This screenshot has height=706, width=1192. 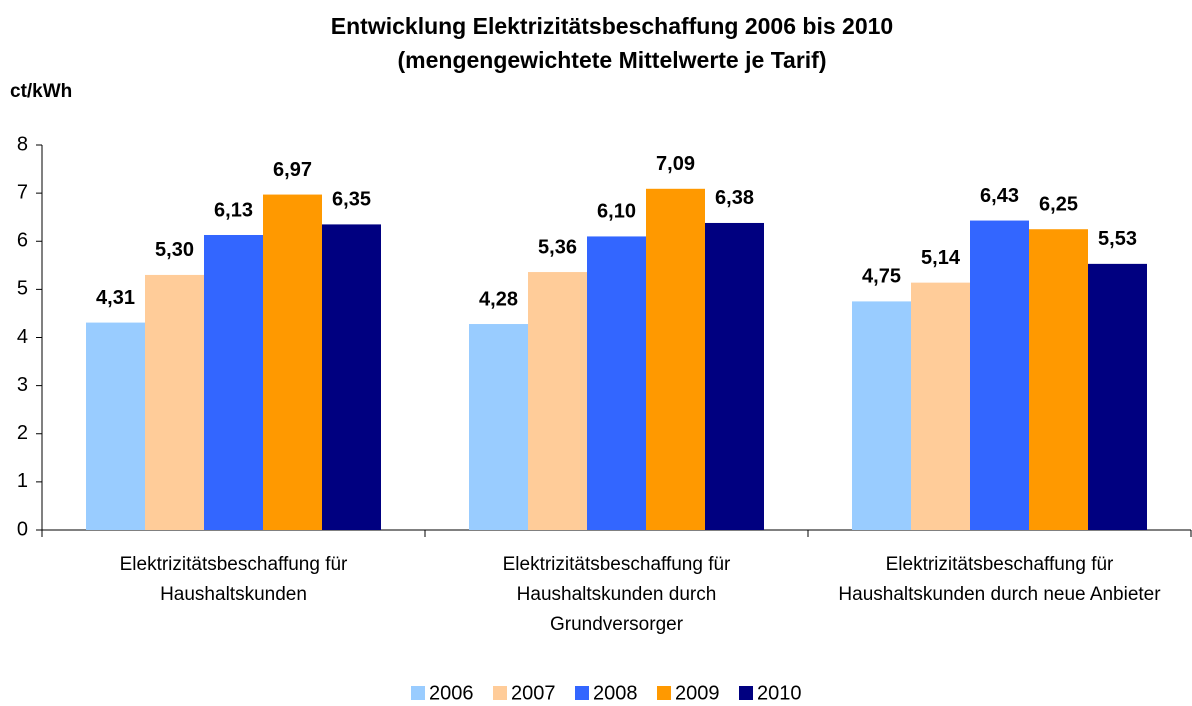 I want to click on value-label: 5,53, so click(x=1117, y=239).